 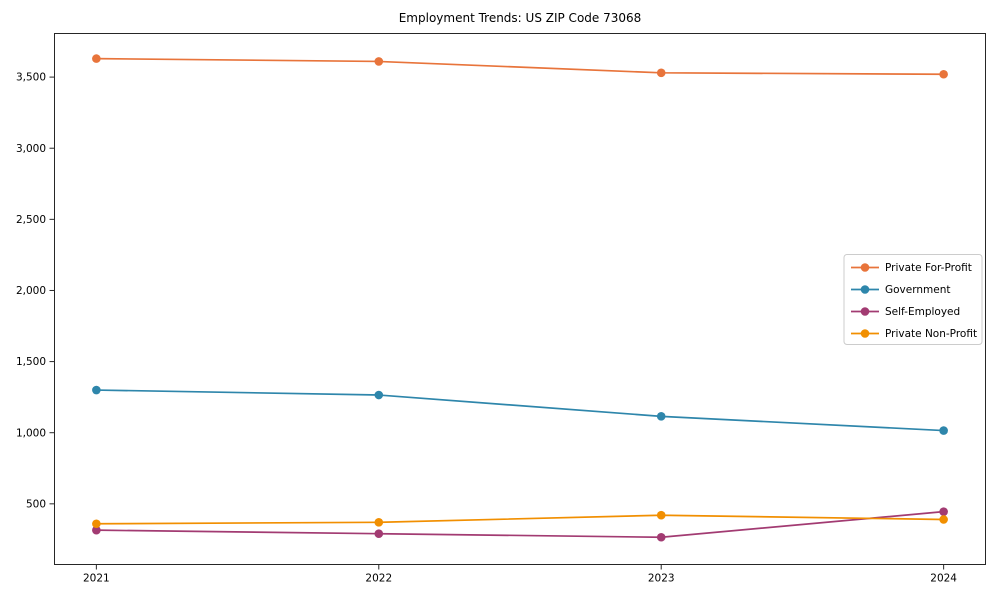 What do you see at coordinates (96, 530) in the screenshot?
I see `data-point-self-employed-2021` at bounding box center [96, 530].